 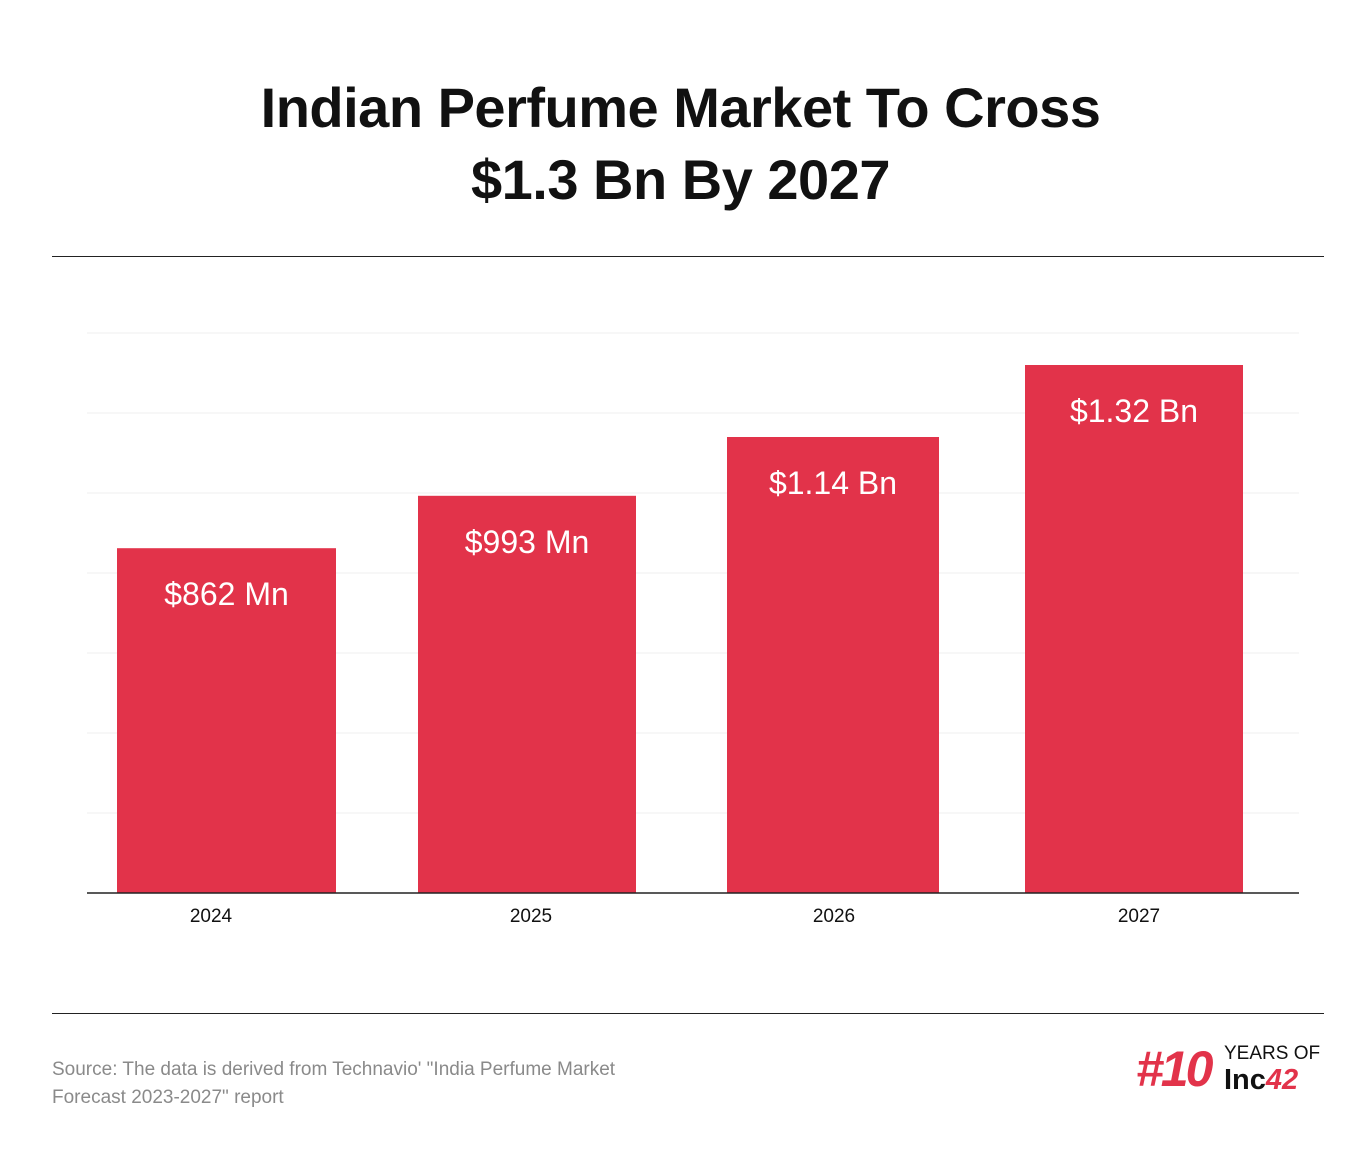 I want to click on brand-logo: #10 YEARS OF Inc42, so click(x=1231, y=1070).